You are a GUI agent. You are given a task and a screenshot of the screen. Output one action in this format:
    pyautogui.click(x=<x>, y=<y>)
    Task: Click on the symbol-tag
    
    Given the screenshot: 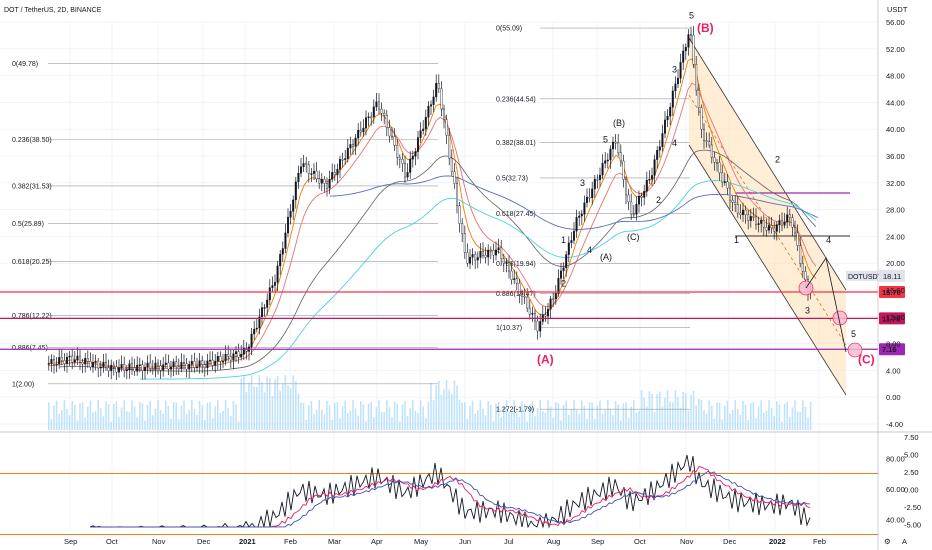 What is the action you would take?
    pyautogui.click(x=862, y=275)
    